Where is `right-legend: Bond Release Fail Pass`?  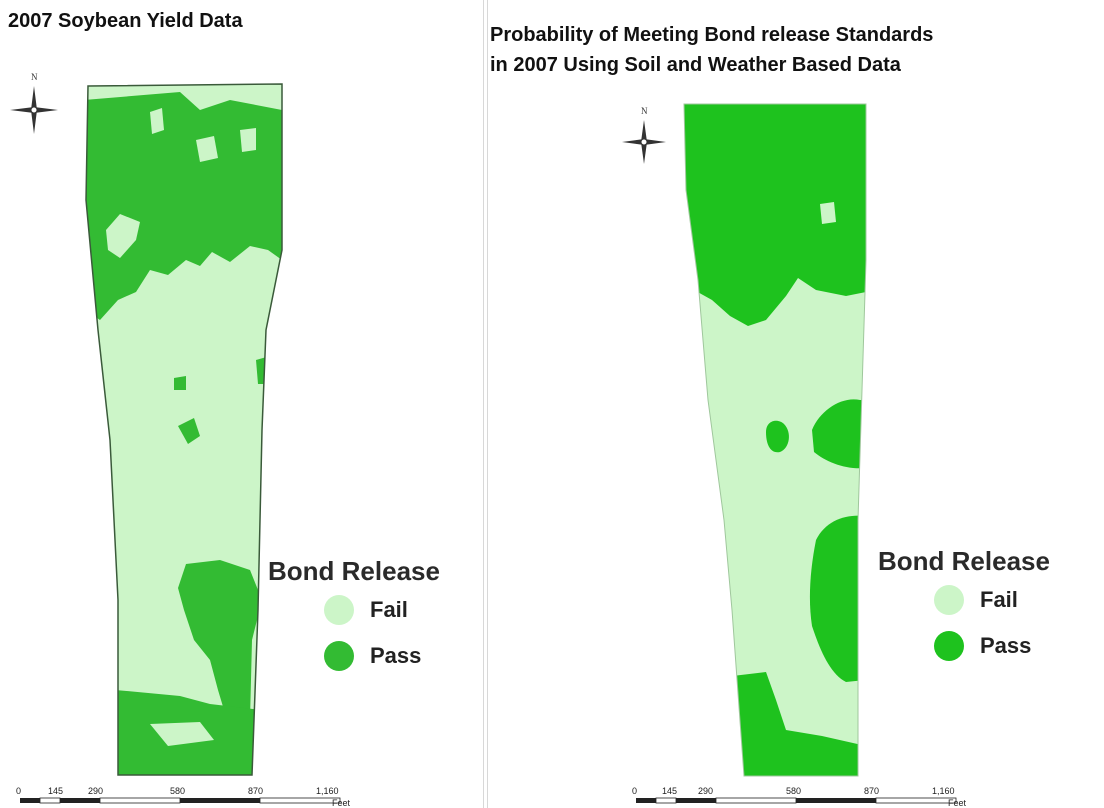
right-legend: Bond Release Fail Pass is located at coordinates (964, 607).